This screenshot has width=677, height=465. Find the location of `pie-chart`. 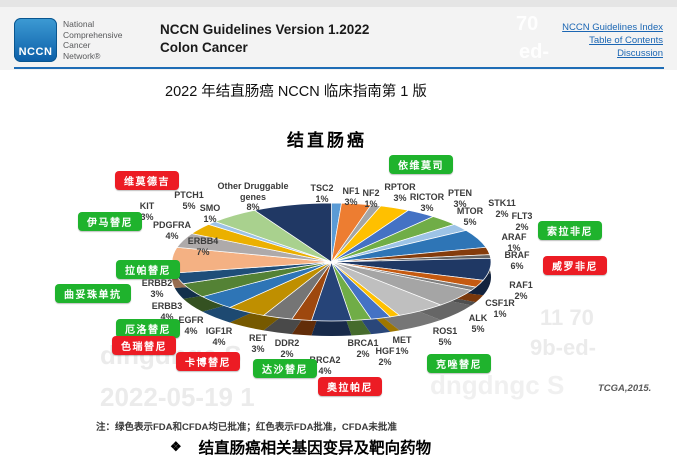

pie-chart is located at coordinates (331, 269).